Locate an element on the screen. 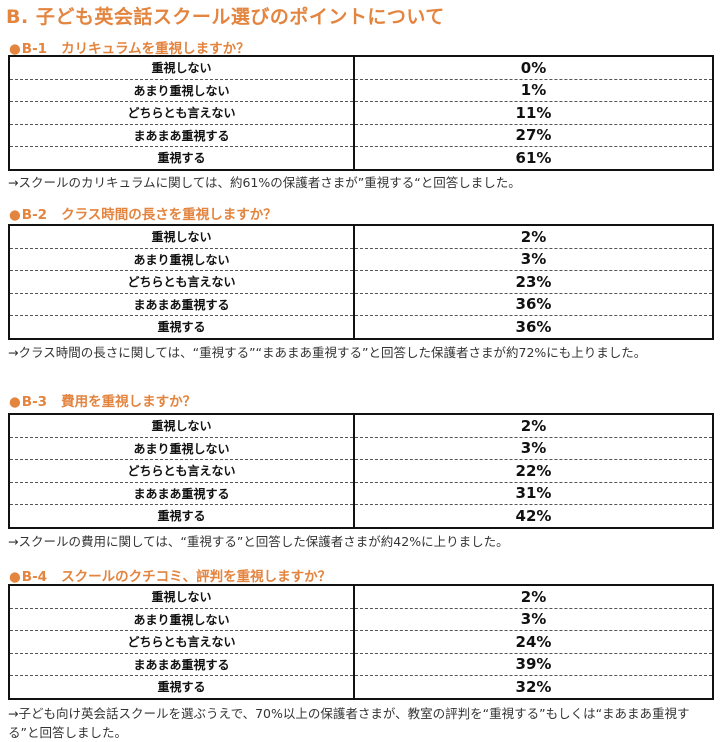 Image resolution: width=720 pixels, height=742 pixels. table-row: どちらとも言えない 22% is located at coordinates (361, 471).